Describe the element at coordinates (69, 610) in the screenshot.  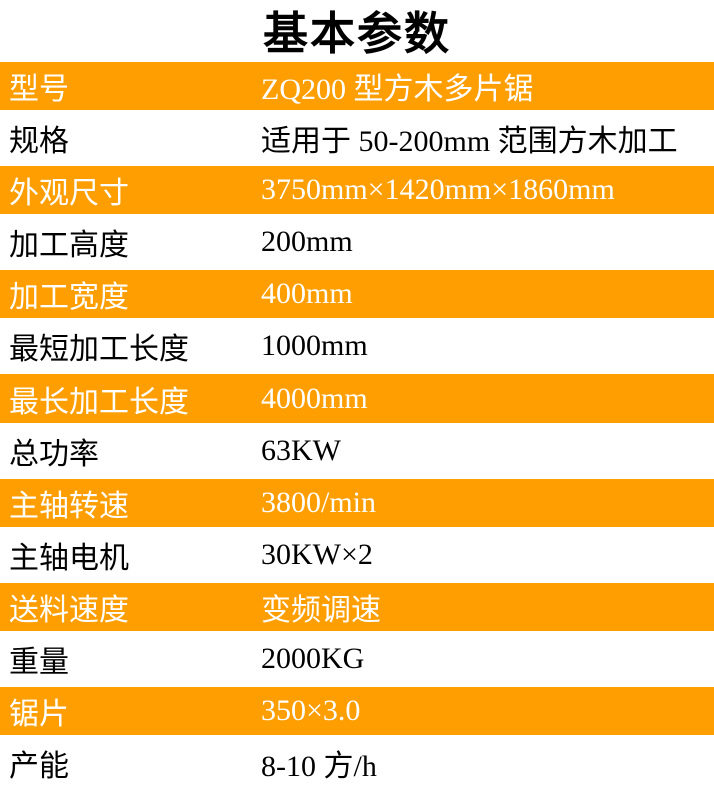
I see `param-label: 送料速度` at that location.